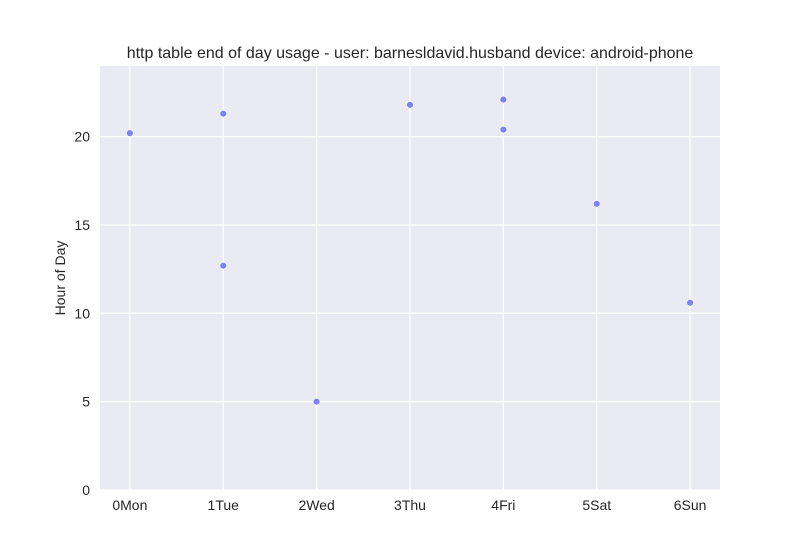 This screenshot has height=550, width=800. What do you see at coordinates (82, 137) in the screenshot?
I see `y-tick-label: 20` at bounding box center [82, 137].